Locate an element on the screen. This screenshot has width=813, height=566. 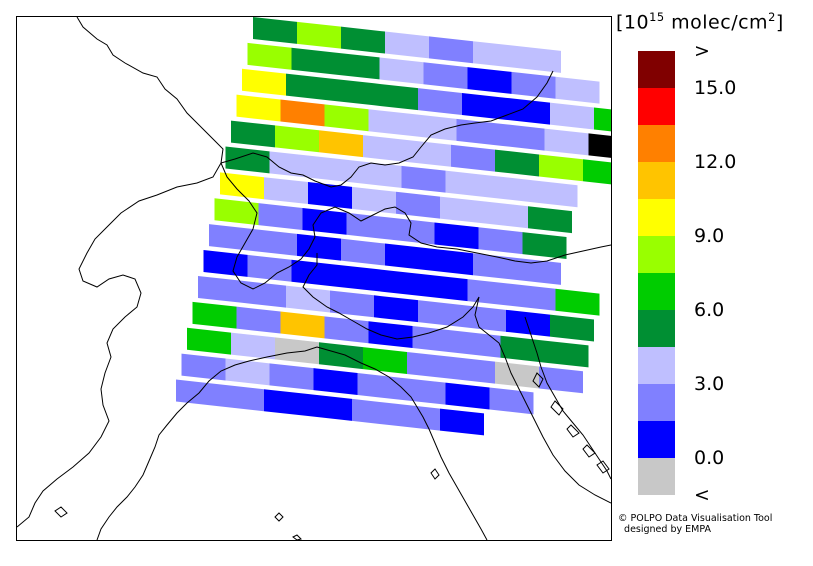
legend-unit-base: 10 is located at coordinates (636, 22).